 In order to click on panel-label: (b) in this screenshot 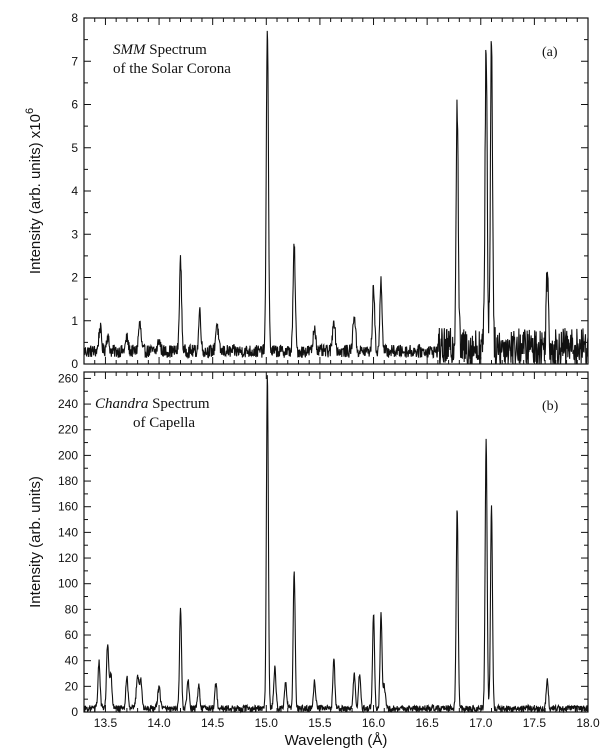, I will do `click(550, 406)`.